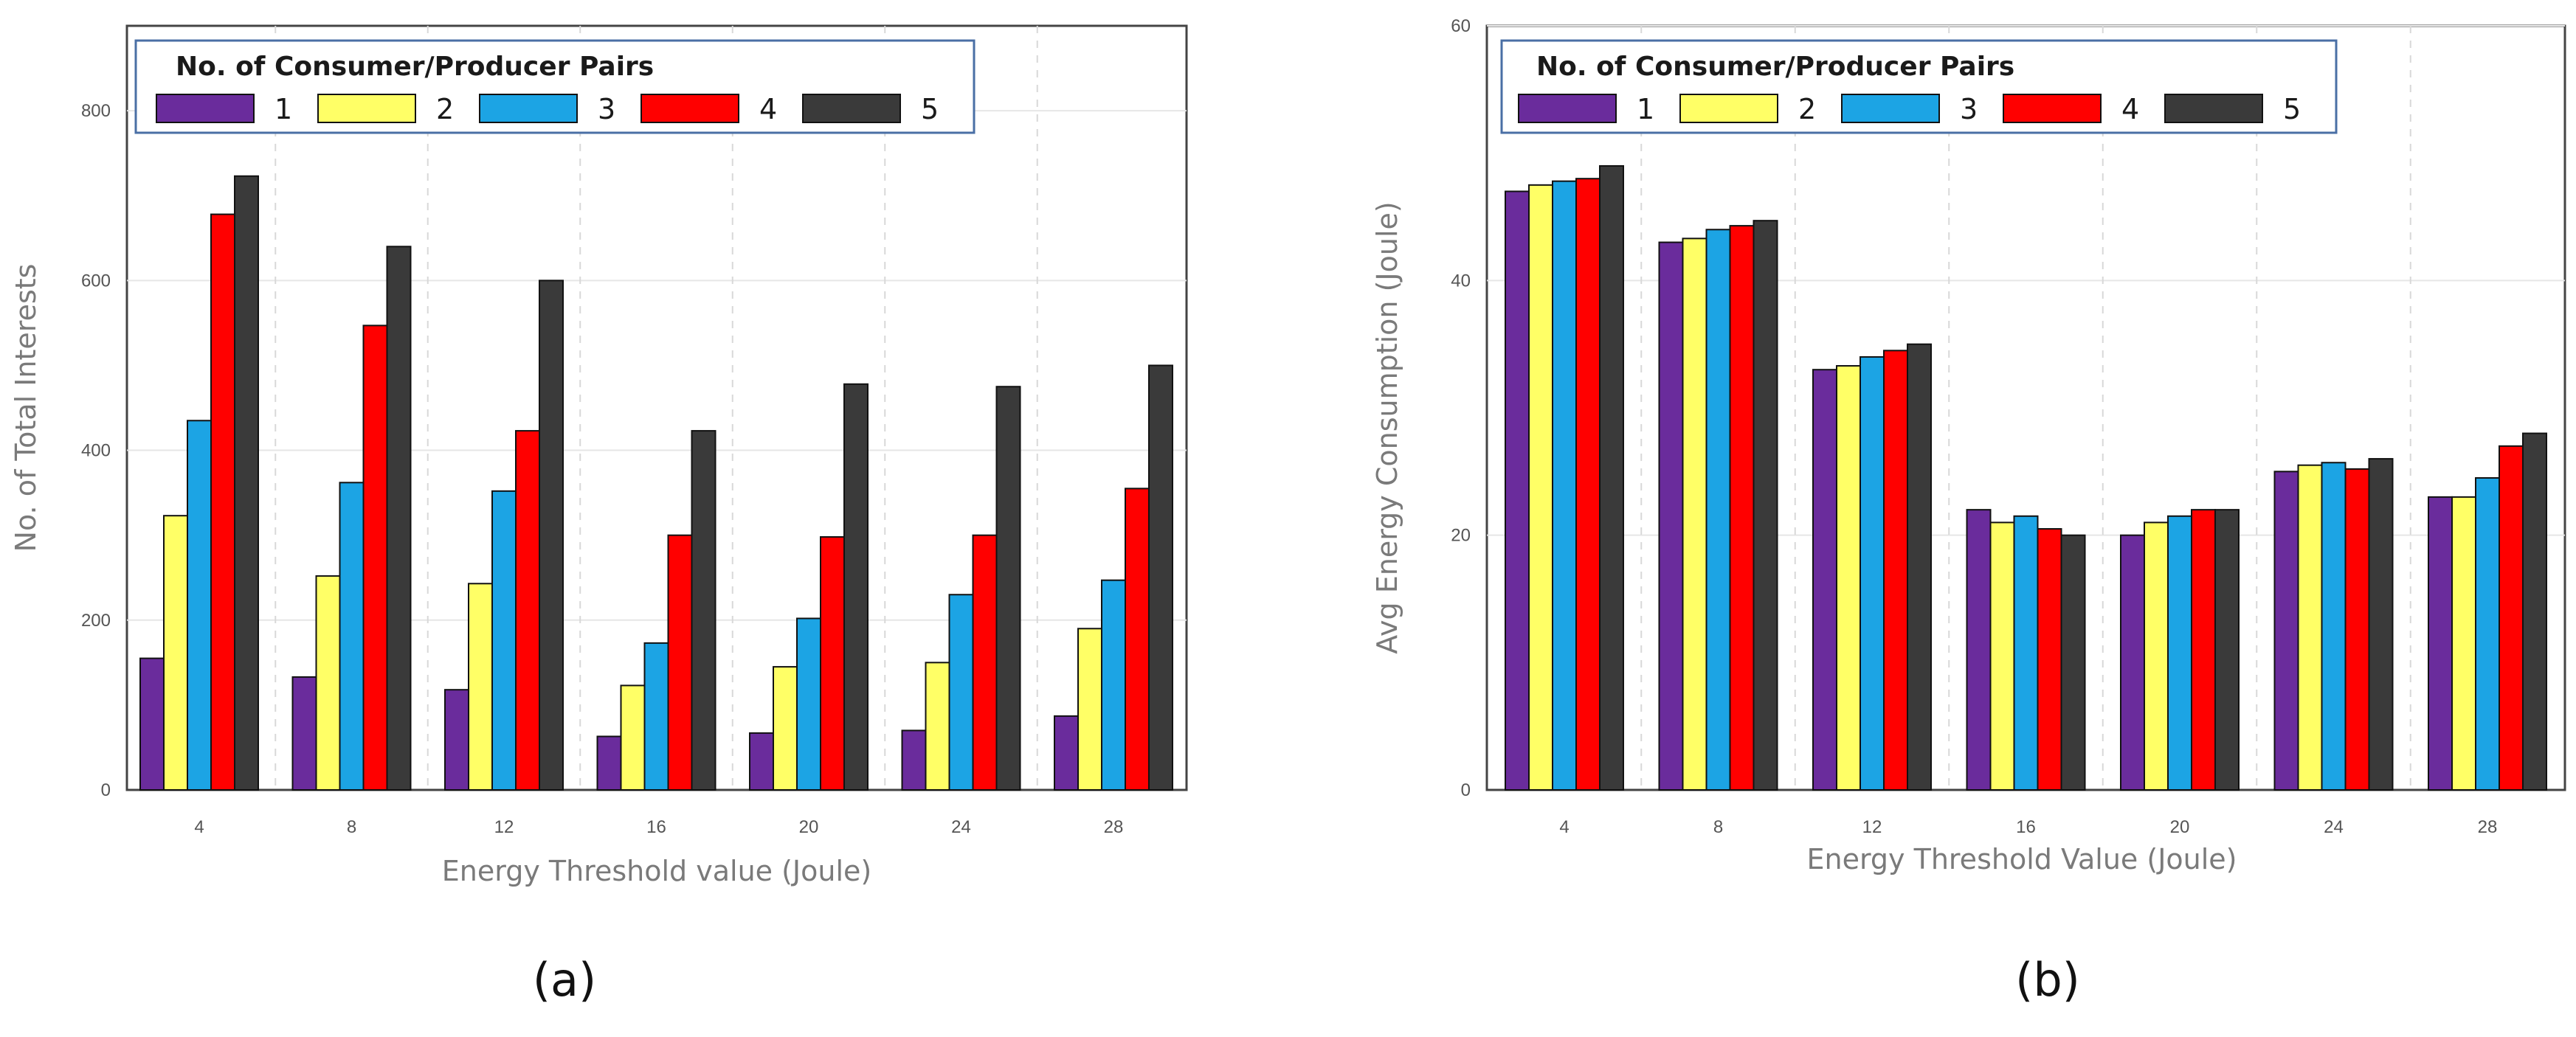  Describe the element at coordinates (1979, 650) in the screenshot. I see `bar-b-cat16-series1` at that location.